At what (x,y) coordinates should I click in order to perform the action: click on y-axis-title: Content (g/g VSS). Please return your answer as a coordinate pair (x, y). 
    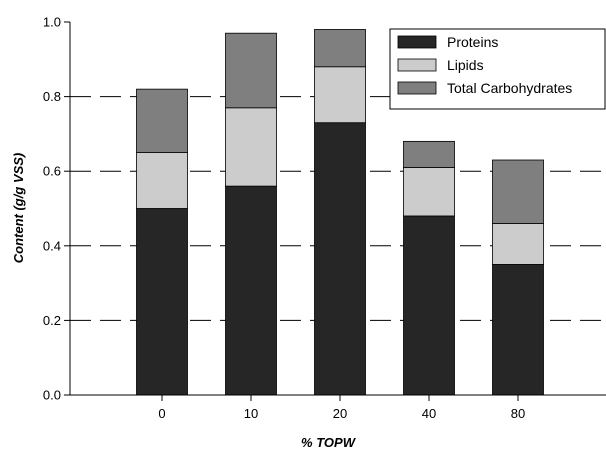
    Looking at the image, I should click on (18, 208).